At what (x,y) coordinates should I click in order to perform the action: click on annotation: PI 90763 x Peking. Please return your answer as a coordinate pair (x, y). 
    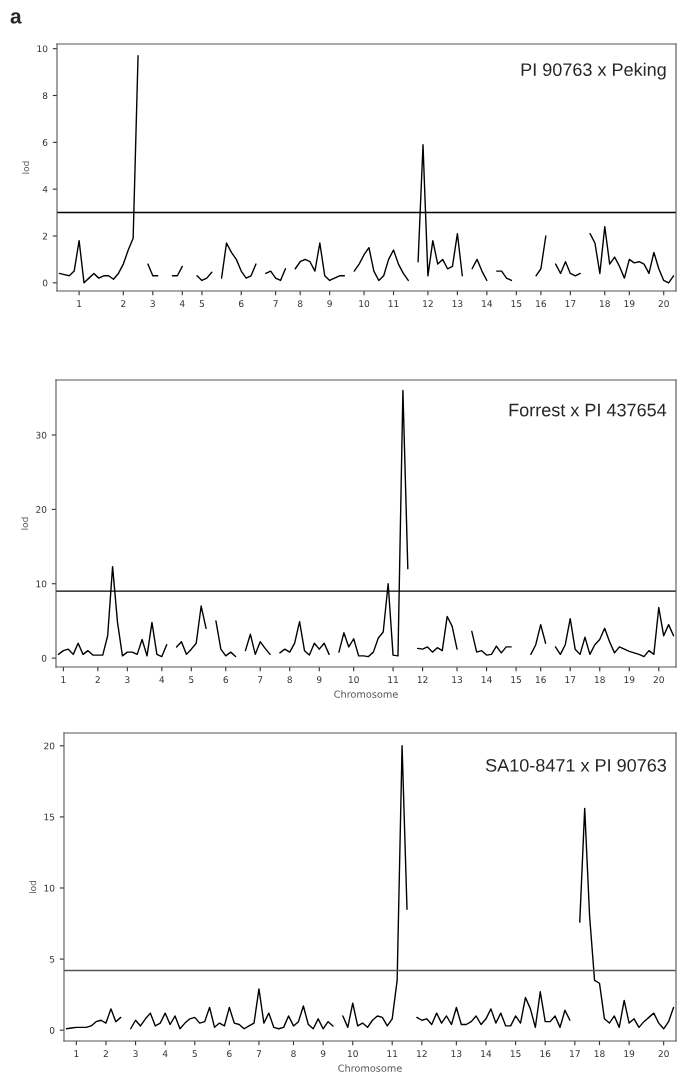
    Looking at the image, I should click on (593, 71).